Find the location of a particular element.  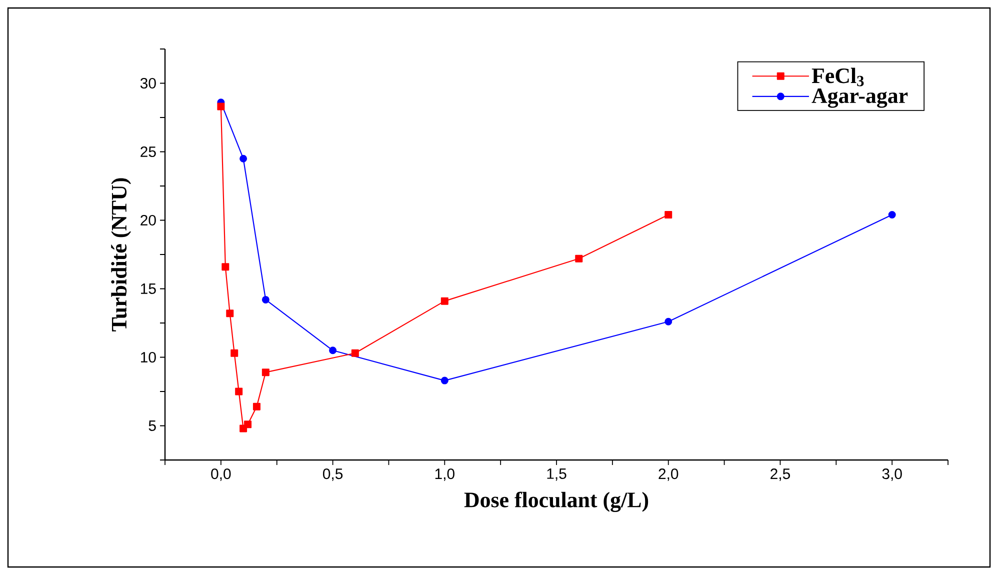

x-tick-label: 0,5 is located at coordinates (332, 474).